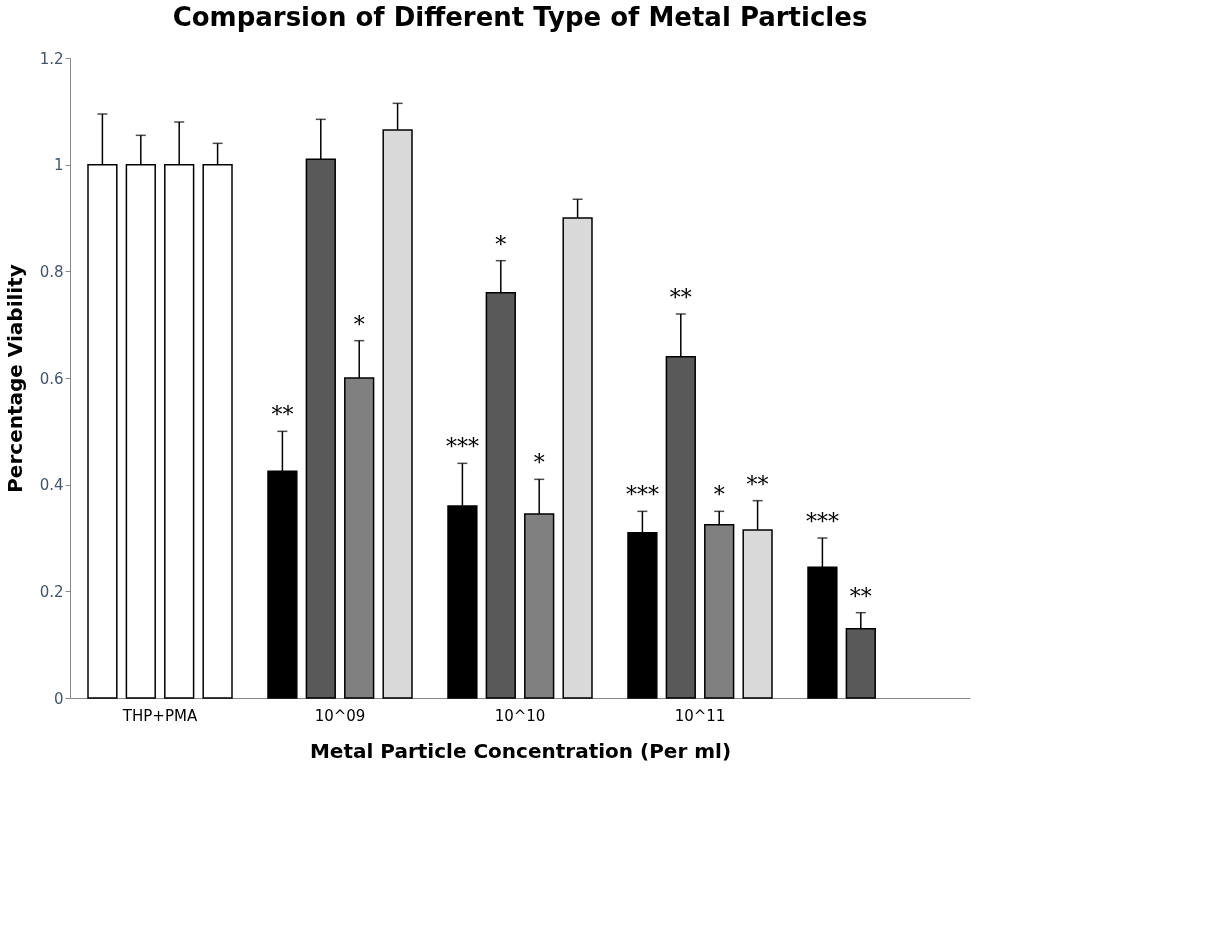 Image resolution: width=1215 pixels, height=926 pixels. I want to click on x-tick-label: 10^11, so click(700, 715).